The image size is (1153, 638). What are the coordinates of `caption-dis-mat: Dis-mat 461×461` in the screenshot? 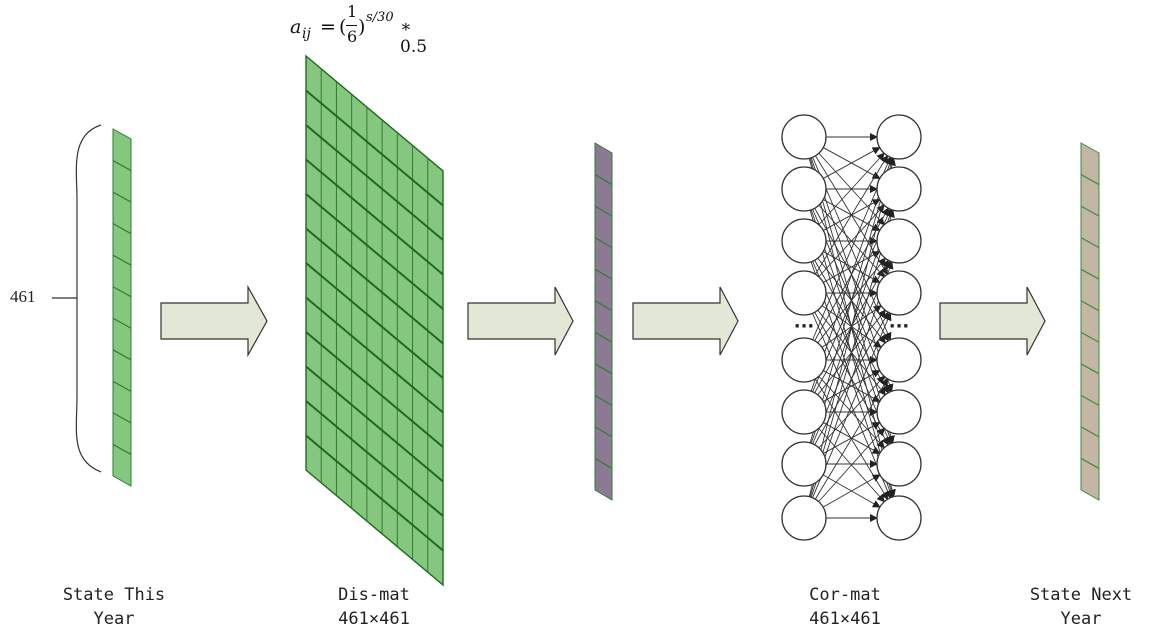 It's located at (374, 607).